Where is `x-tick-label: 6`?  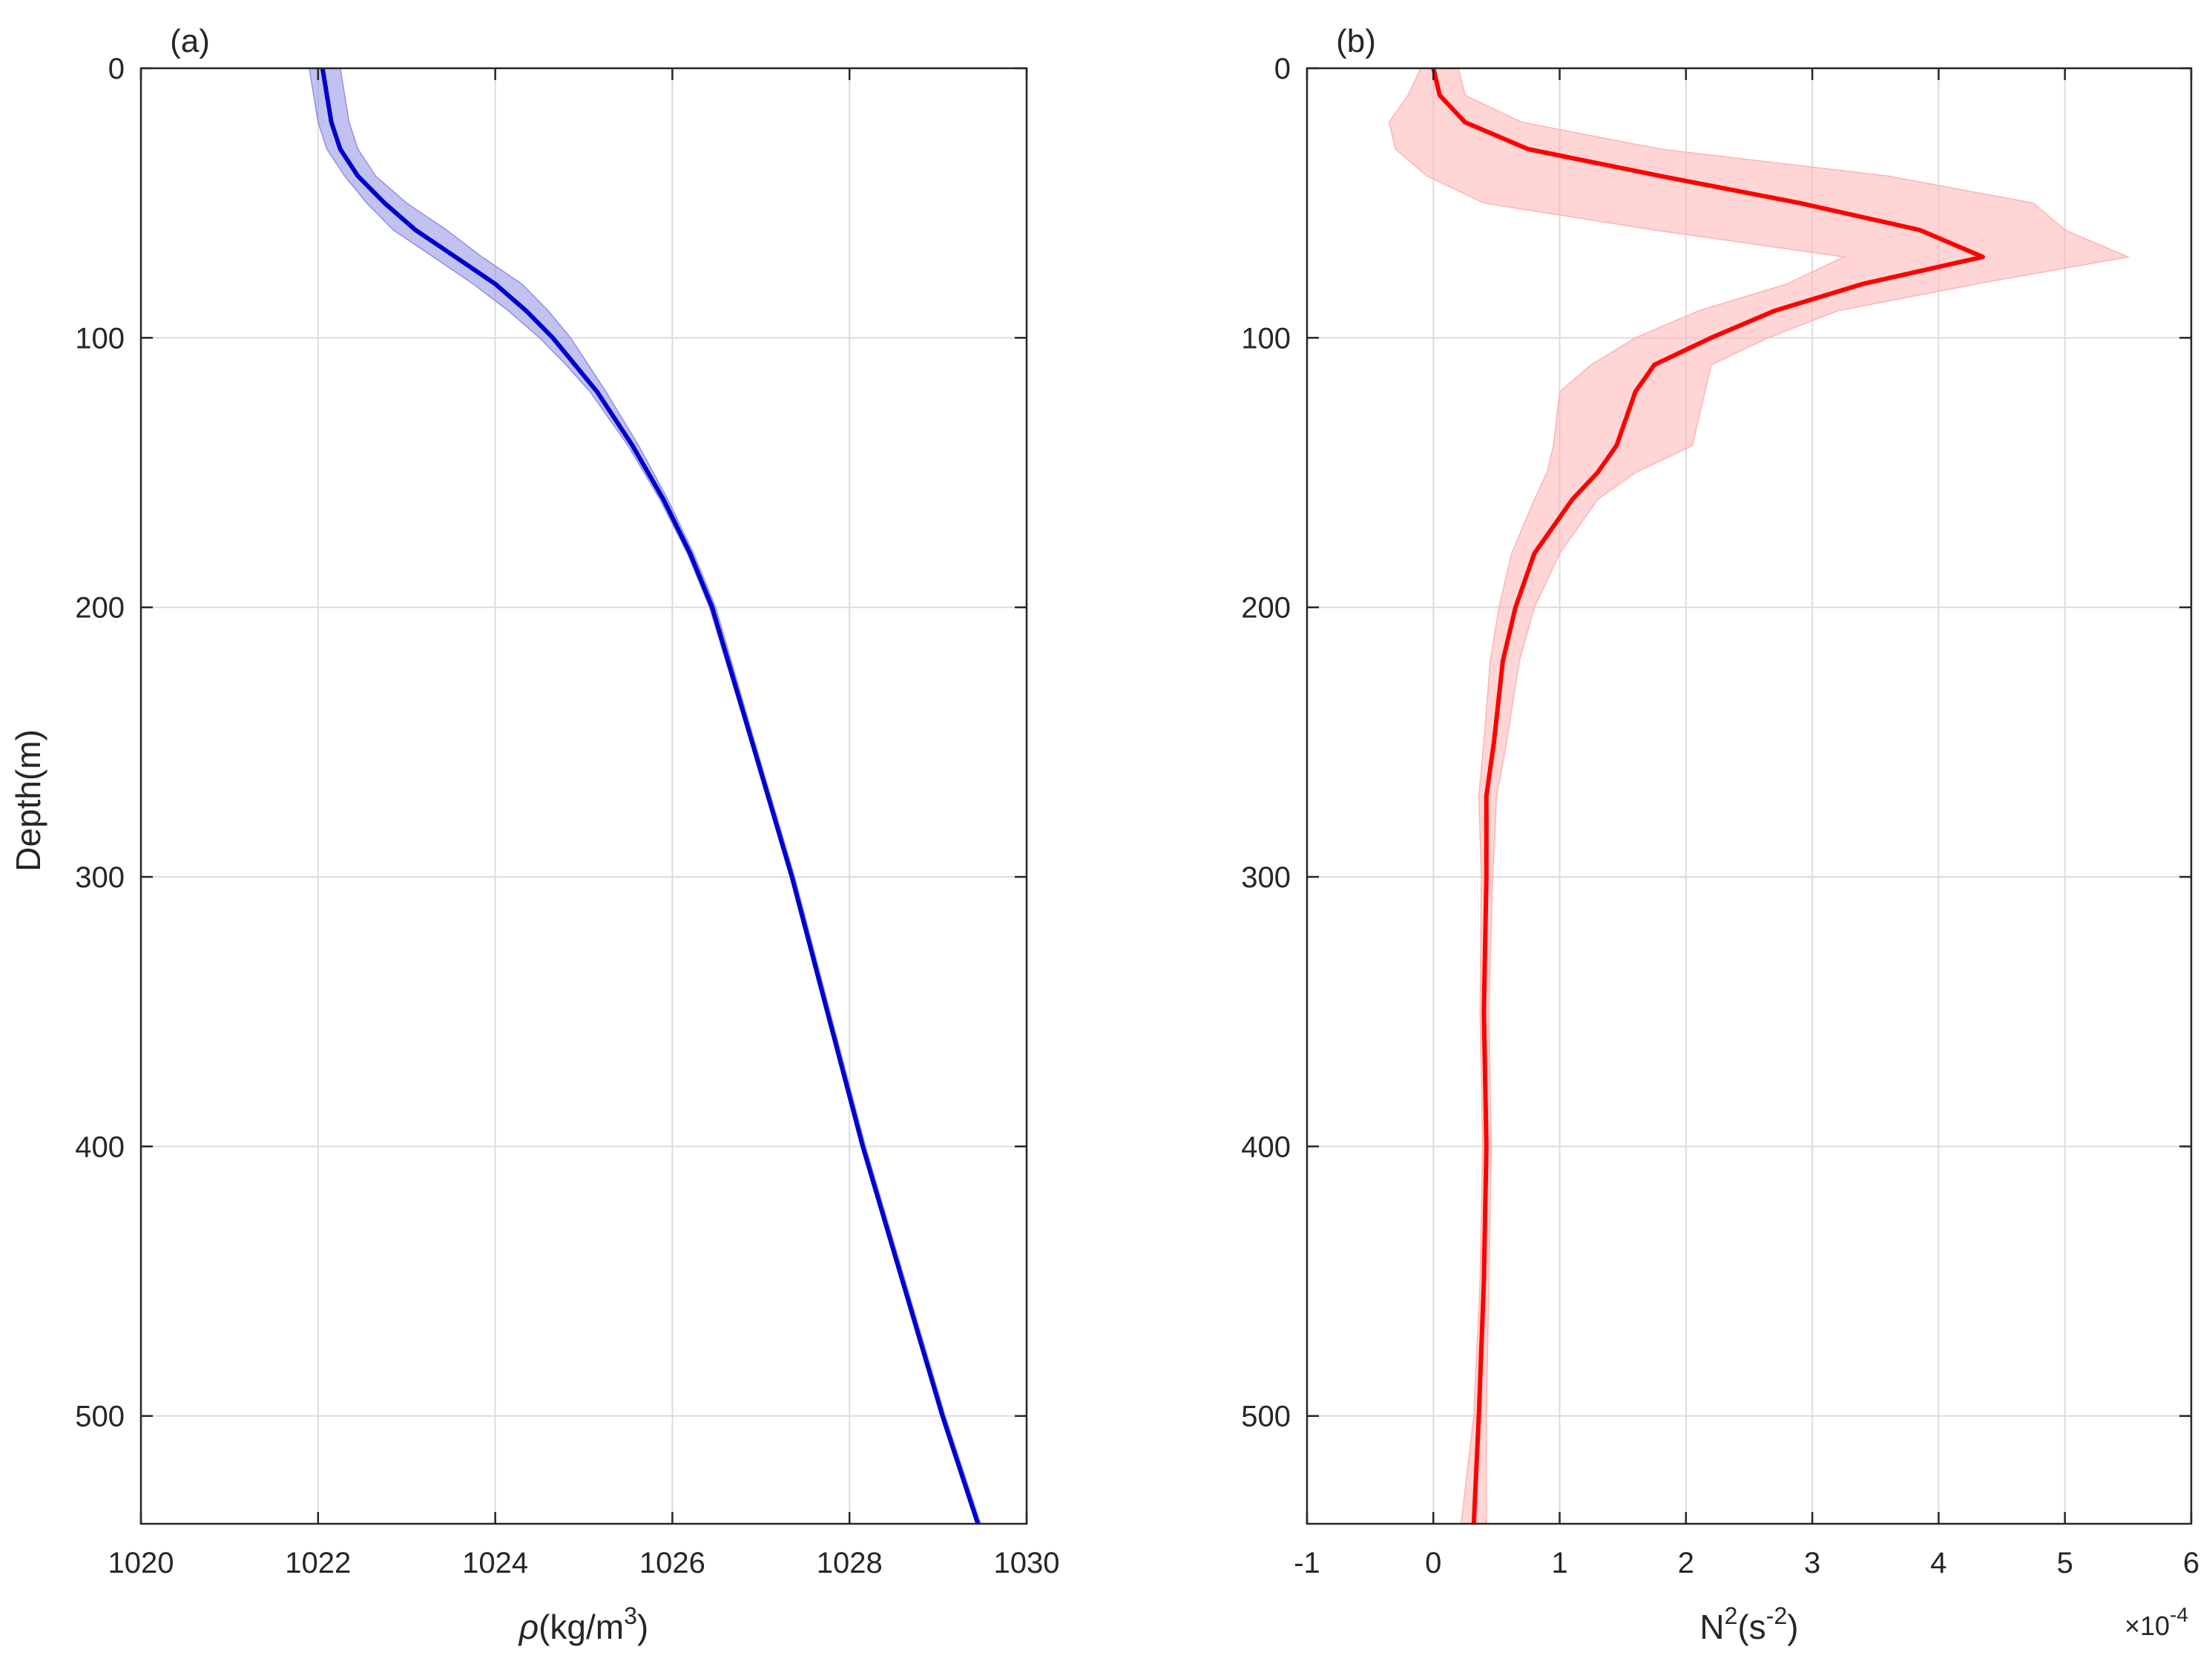
x-tick-label: 6 is located at coordinates (2191, 1563).